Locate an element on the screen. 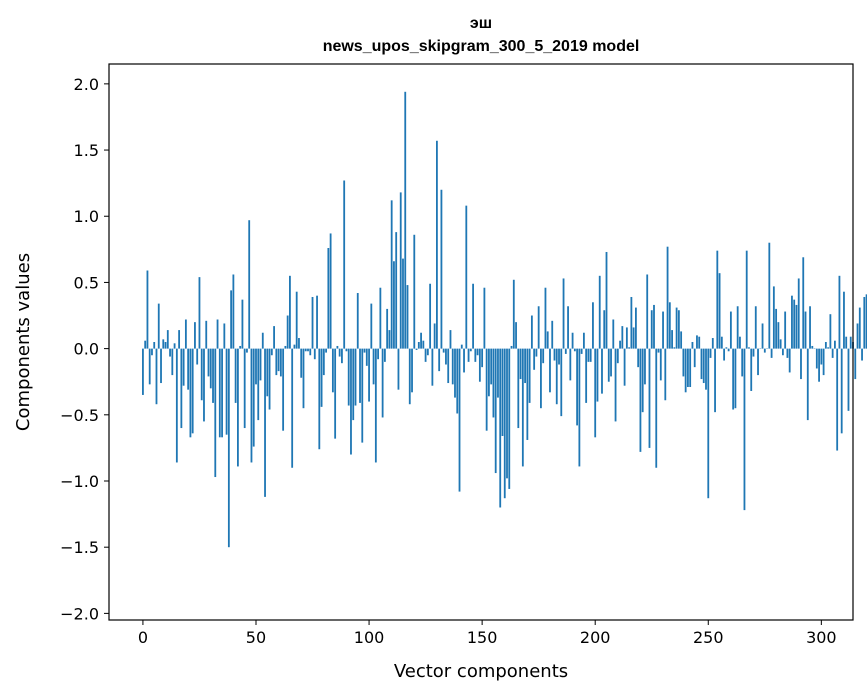 Image resolution: width=867 pixels, height=696 pixels. y-tick-label-8: −2.0 is located at coordinates (79, 613).